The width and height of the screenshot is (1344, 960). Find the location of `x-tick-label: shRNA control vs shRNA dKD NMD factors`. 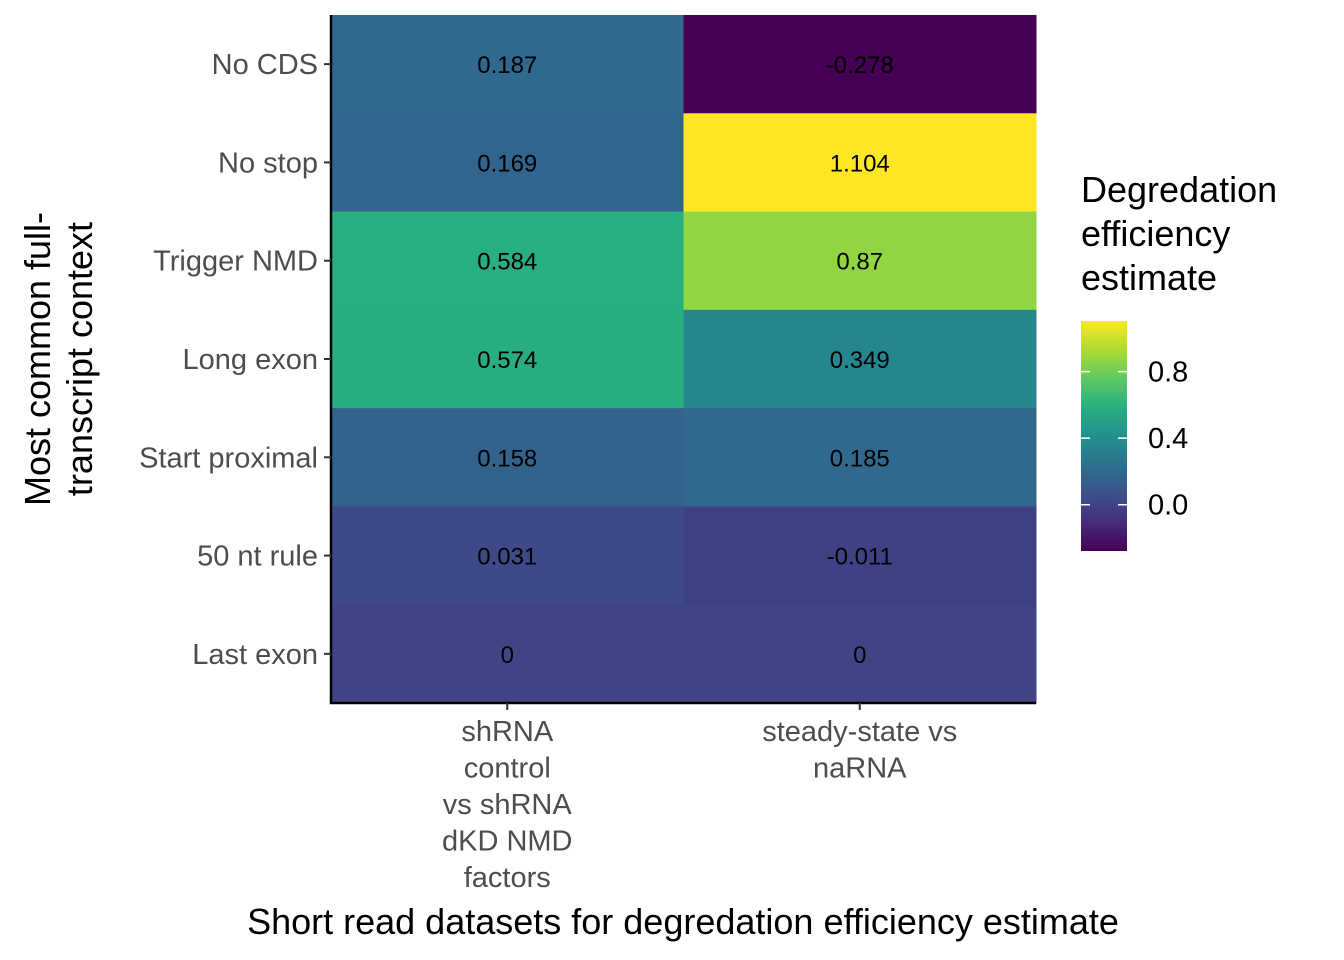

x-tick-label: shRNA control vs shRNA dKD NMD factors is located at coordinates (507, 805).